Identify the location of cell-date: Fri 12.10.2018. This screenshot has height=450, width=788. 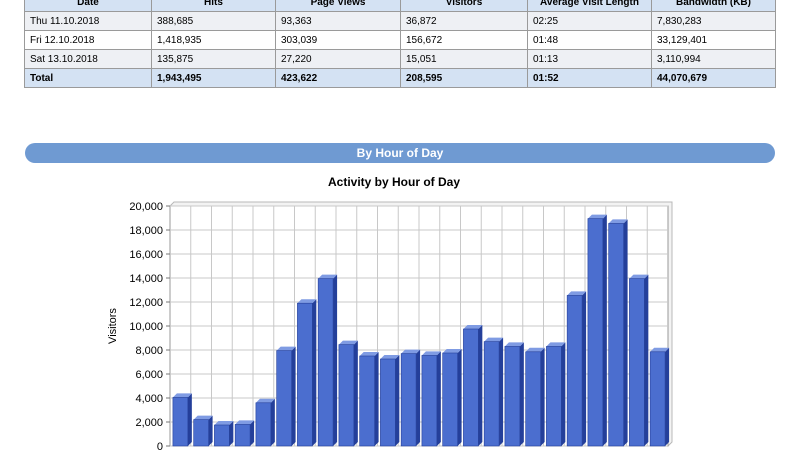
(88, 40).